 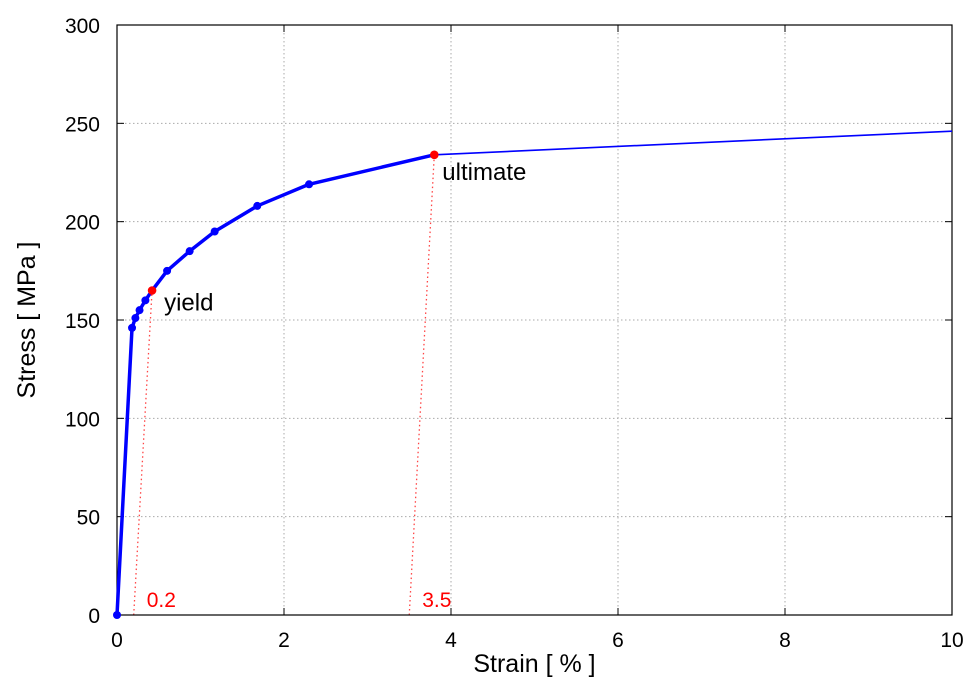 I want to click on x-tick-label: 8, so click(x=785, y=640).